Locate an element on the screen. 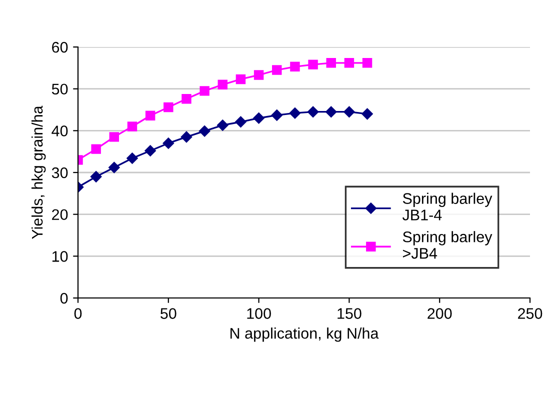 The width and height of the screenshot is (555, 407). y-tick-label: 40 is located at coordinates (60, 131).